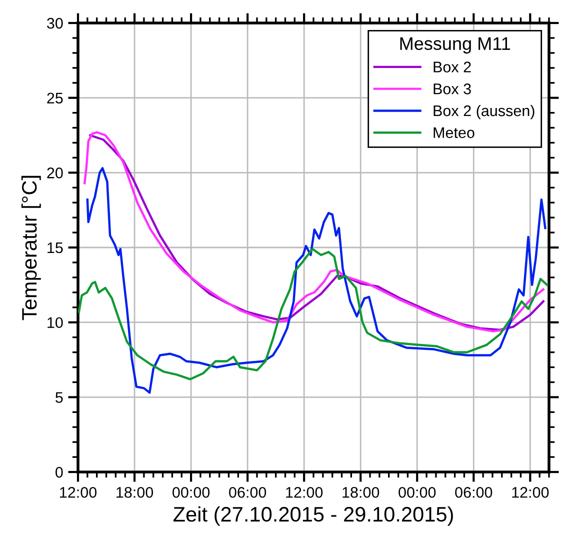  What do you see at coordinates (55, 322) in the screenshot?
I see `y-tick-label: 10` at bounding box center [55, 322].